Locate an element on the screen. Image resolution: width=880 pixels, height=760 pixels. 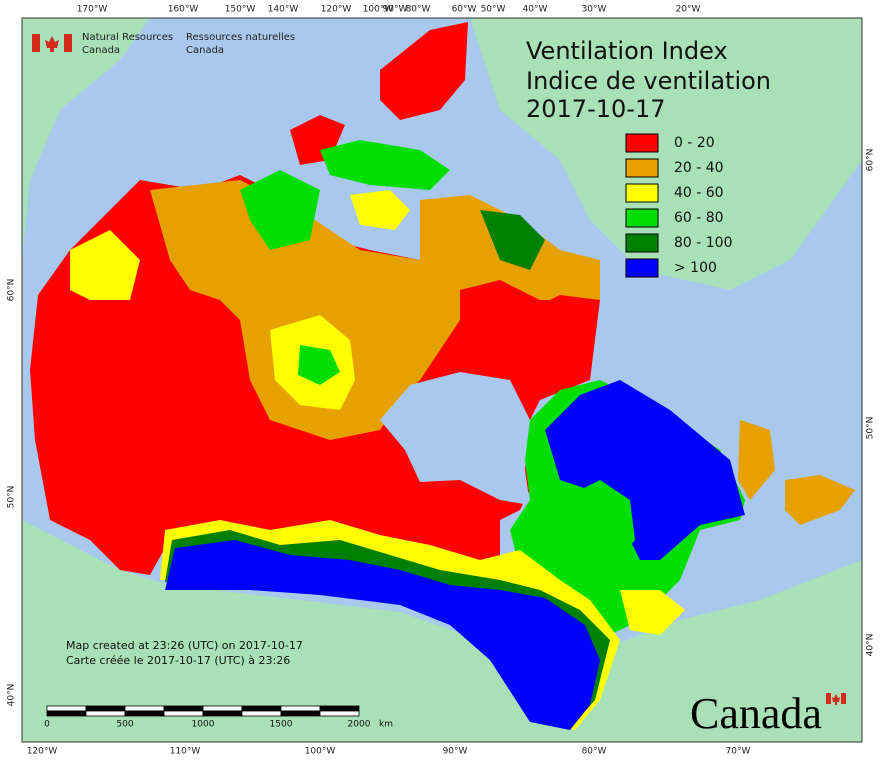
legend-label: 60 - 80 is located at coordinates (699, 218).